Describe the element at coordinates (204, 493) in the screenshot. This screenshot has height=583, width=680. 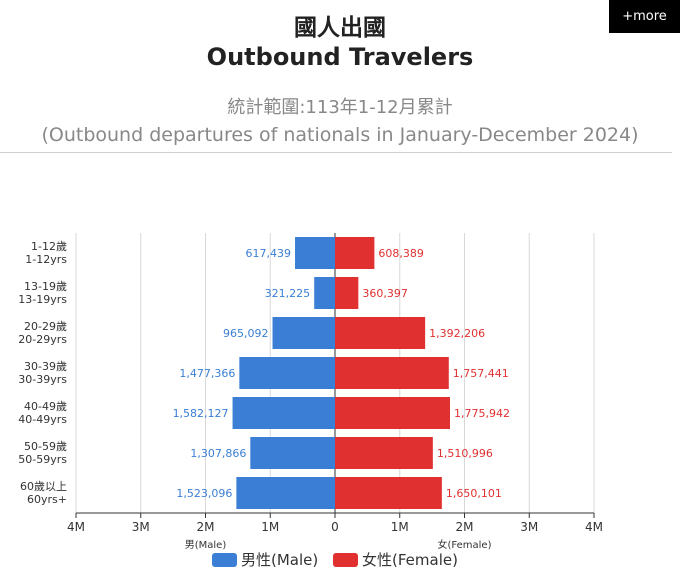
I see `male-data-label: 1,523,096` at that location.